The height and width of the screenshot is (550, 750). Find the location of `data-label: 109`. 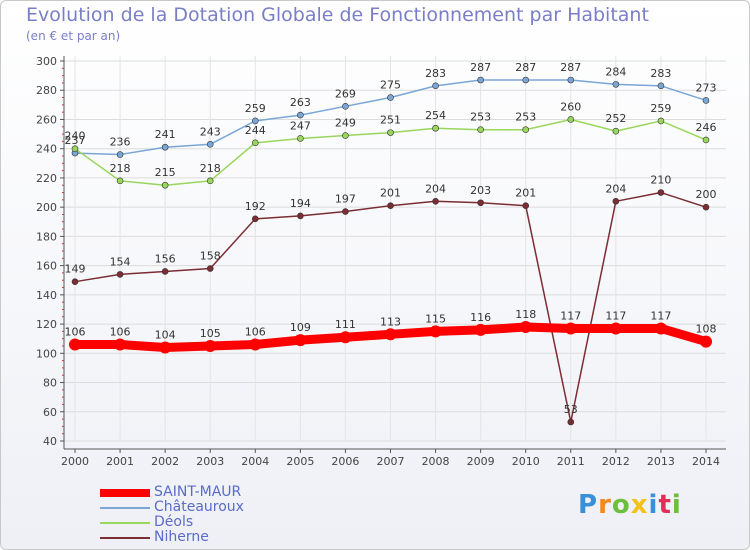

data-label: 109 is located at coordinates (300, 327).